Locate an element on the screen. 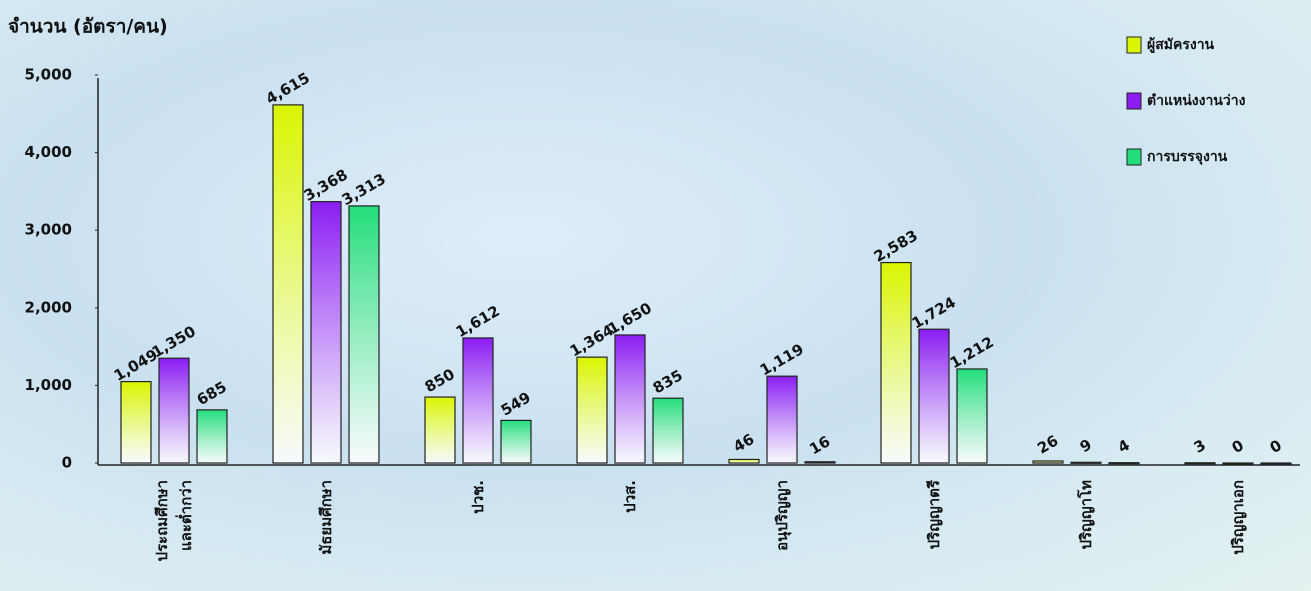  legend-label: ตำแหน่งงานว่าง is located at coordinates (1196, 101).